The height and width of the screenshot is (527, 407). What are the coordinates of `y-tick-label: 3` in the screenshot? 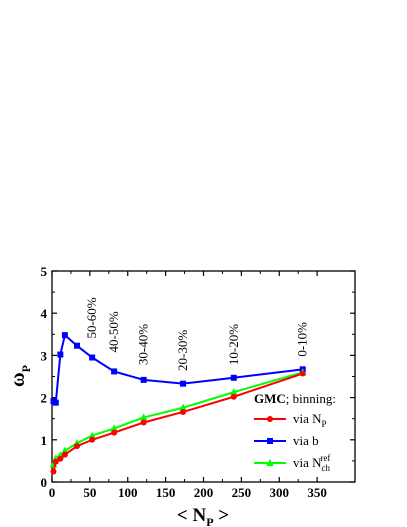 It's located at (44, 355).